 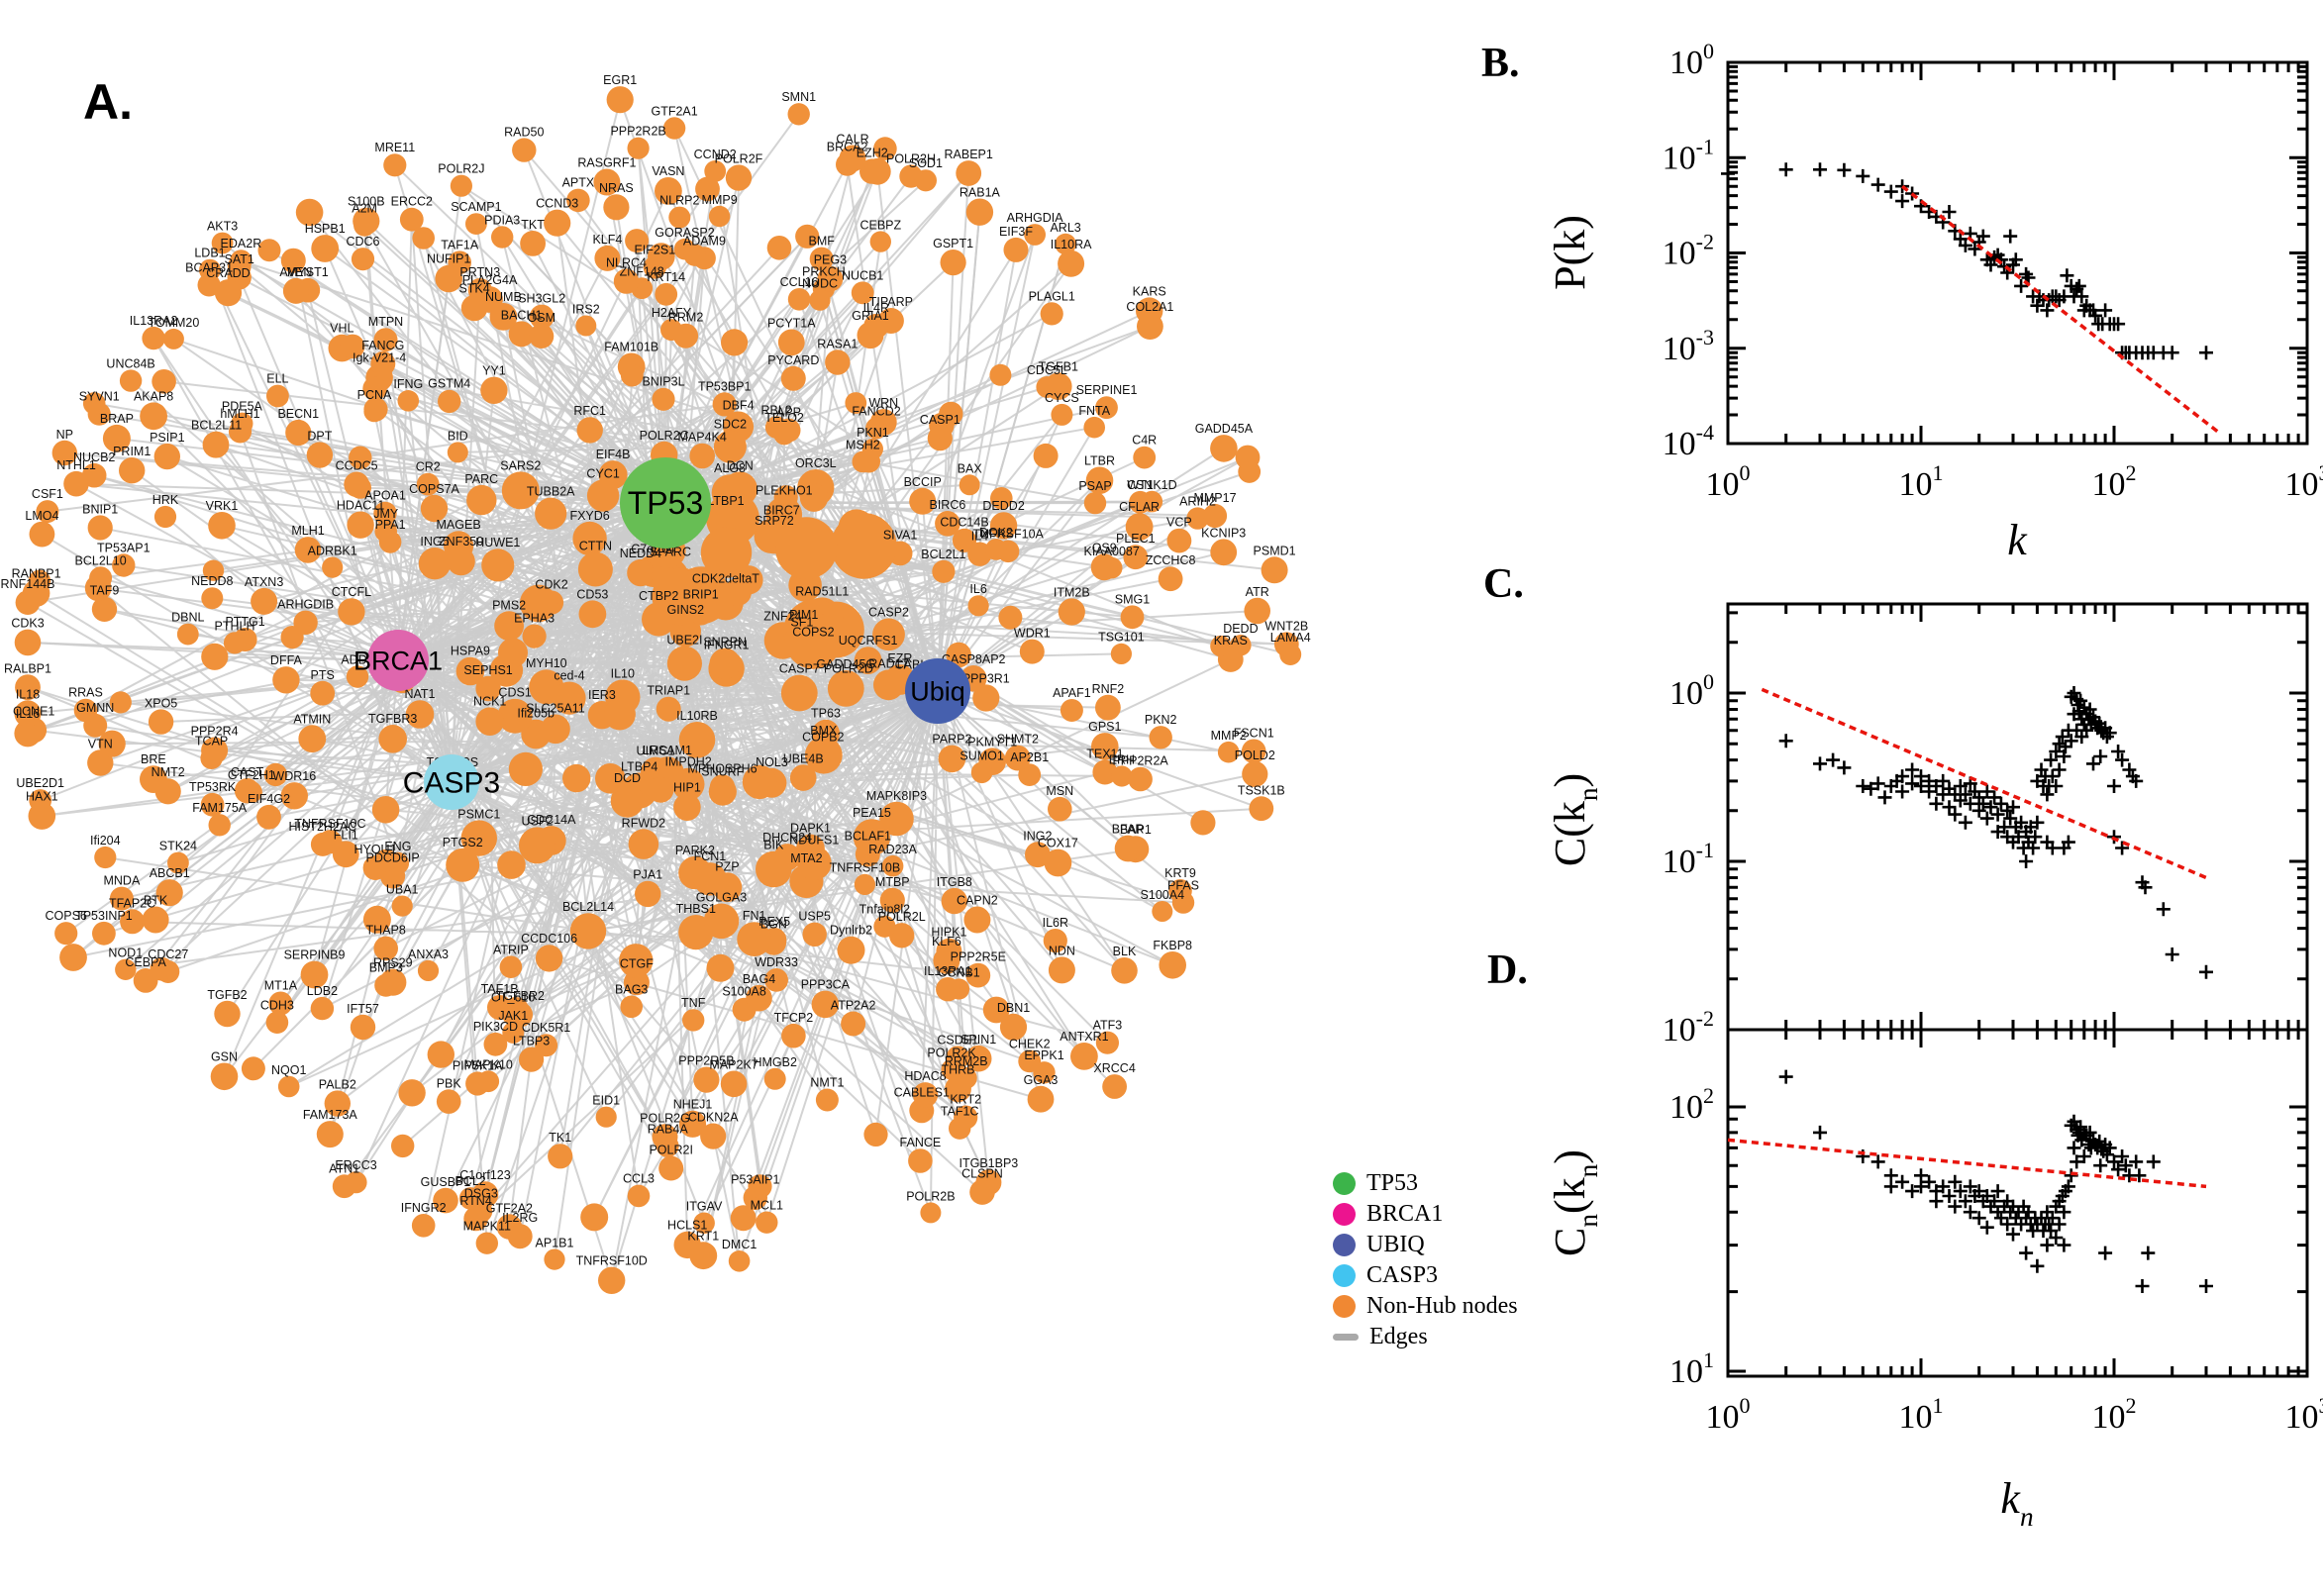 I want to click on network-node-label: CCNB1, so click(x=958, y=973).